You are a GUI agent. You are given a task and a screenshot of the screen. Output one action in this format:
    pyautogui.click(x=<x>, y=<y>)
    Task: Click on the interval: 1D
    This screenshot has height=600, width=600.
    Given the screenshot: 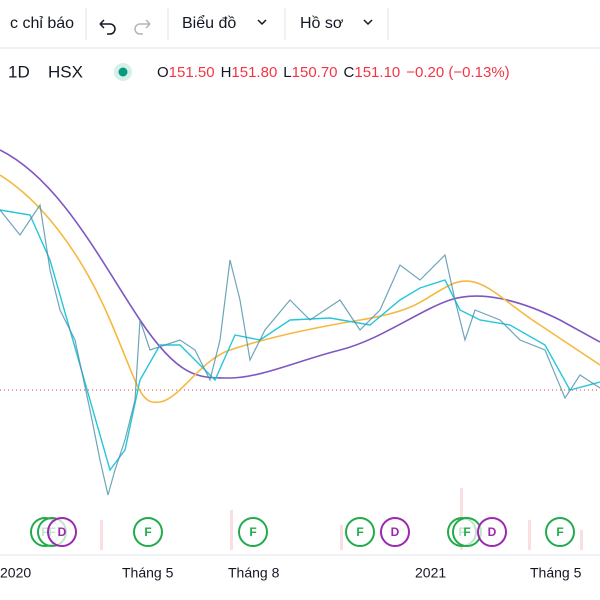 What is the action you would take?
    pyautogui.click(x=19, y=71)
    